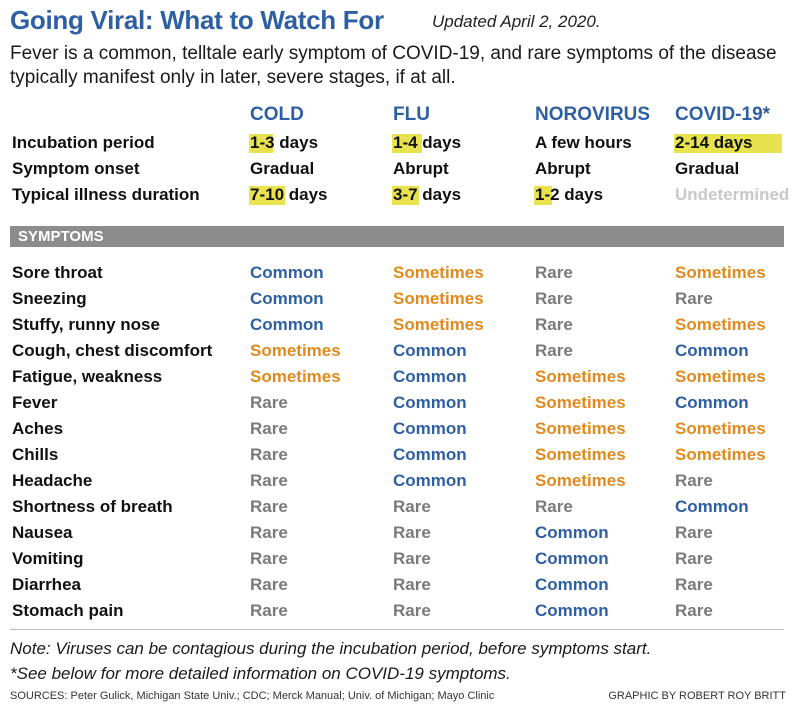 This screenshot has width=800, height=712. I want to click on symptom-row-sneezing: Sneezing Common Sometimes Rare Rare, so click(400, 299).